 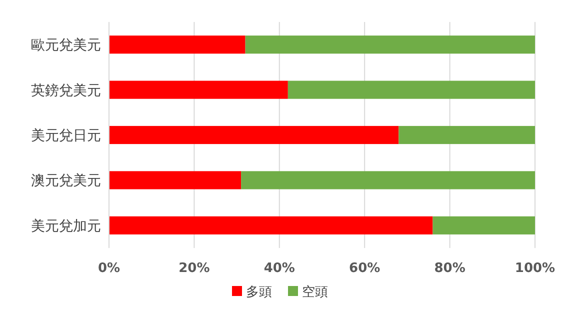 I want to click on x-tick-label: 20%, so click(x=194, y=268).